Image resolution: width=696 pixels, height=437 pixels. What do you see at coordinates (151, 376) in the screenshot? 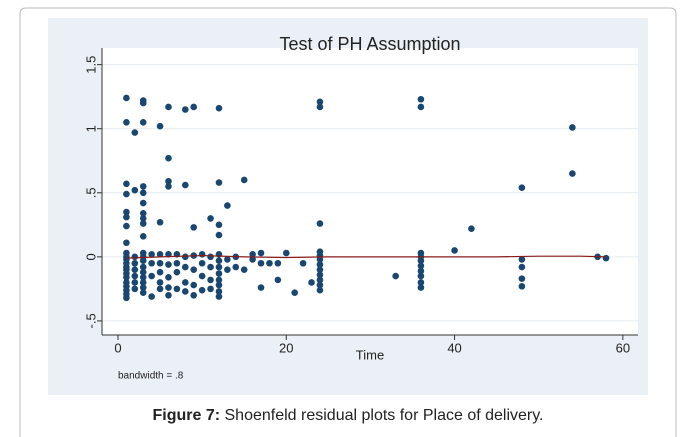
I see `note: bandwidth = .8` at bounding box center [151, 376].